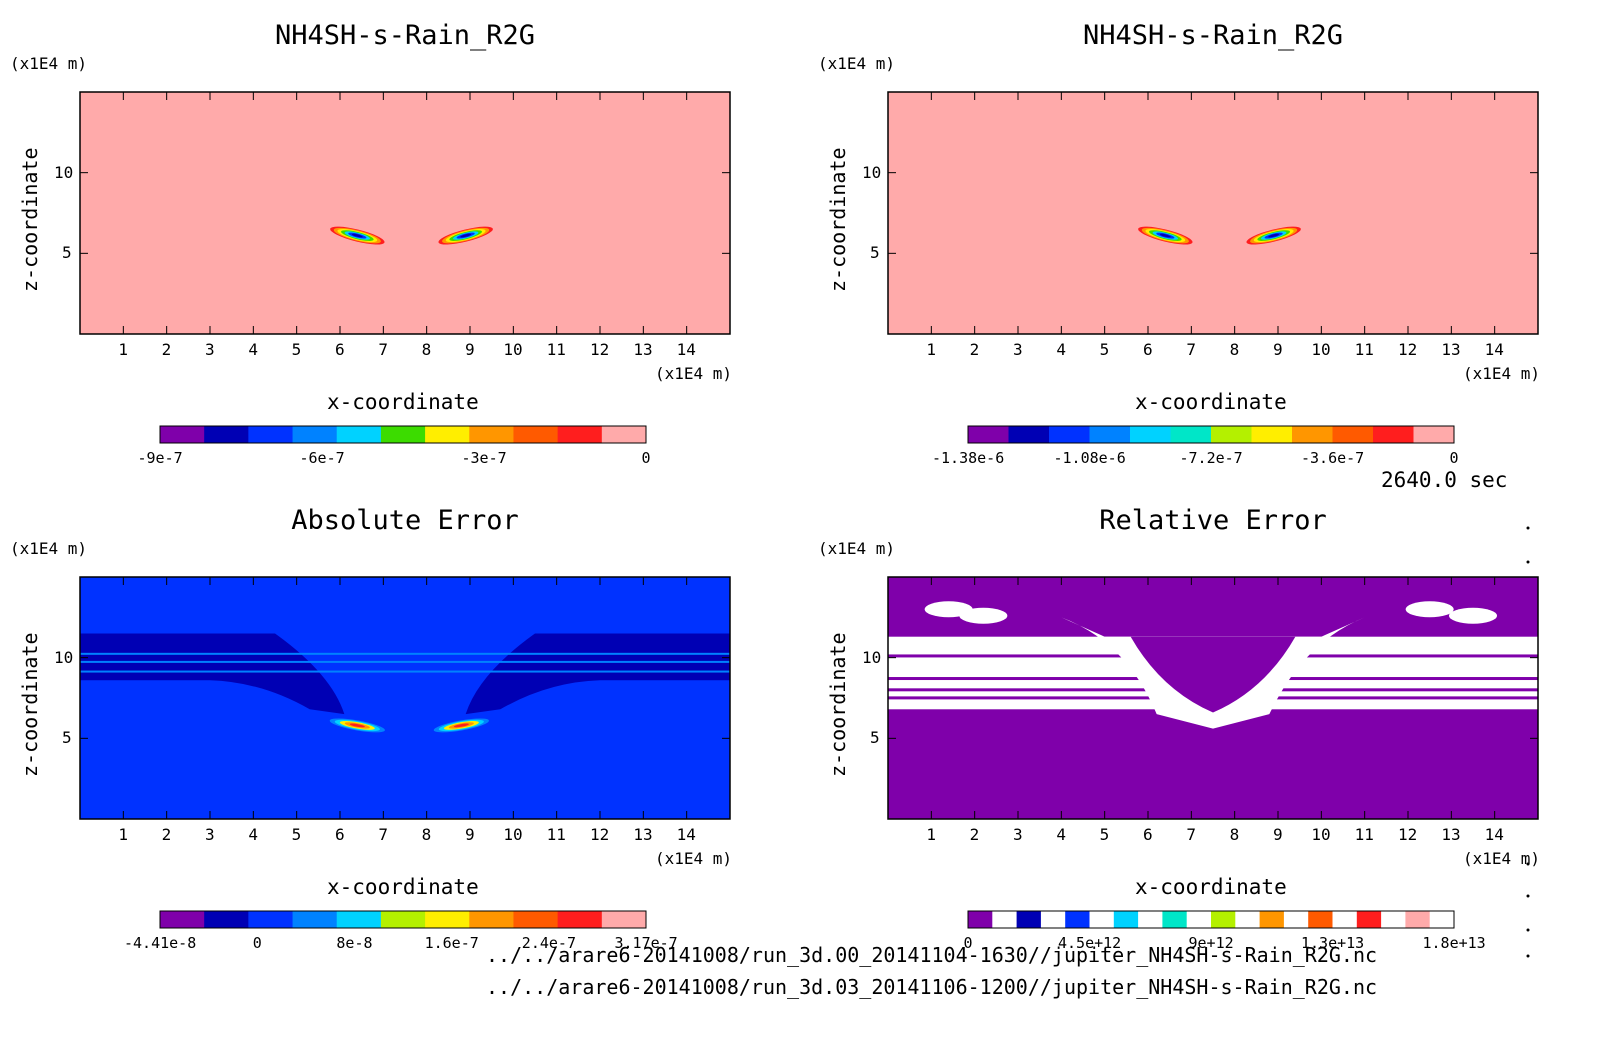 The width and height of the screenshot is (1604, 1054). Describe the element at coordinates (1333, 458) in the screenshot. I see `colorbar-tick-label: -3.6e-7` at that location.